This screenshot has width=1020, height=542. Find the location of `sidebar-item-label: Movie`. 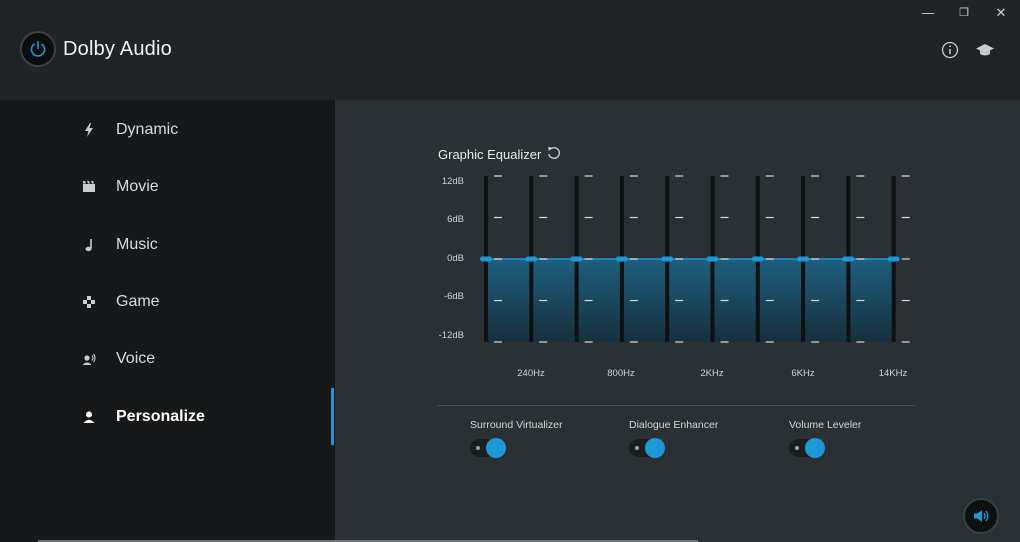

sidebar-item-label: Movie is located at coordinates (137, 186).